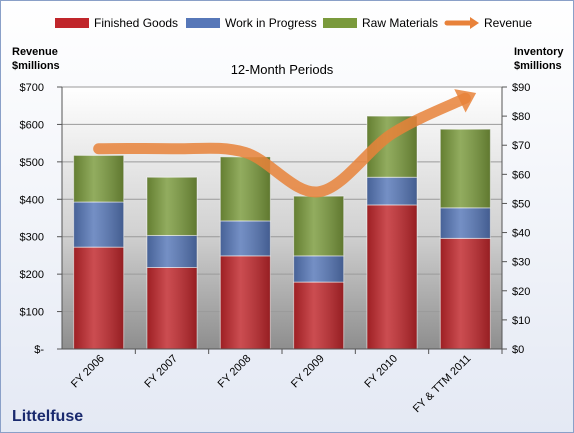  I want to click on right-tick-label: $70, so click(521, 146).